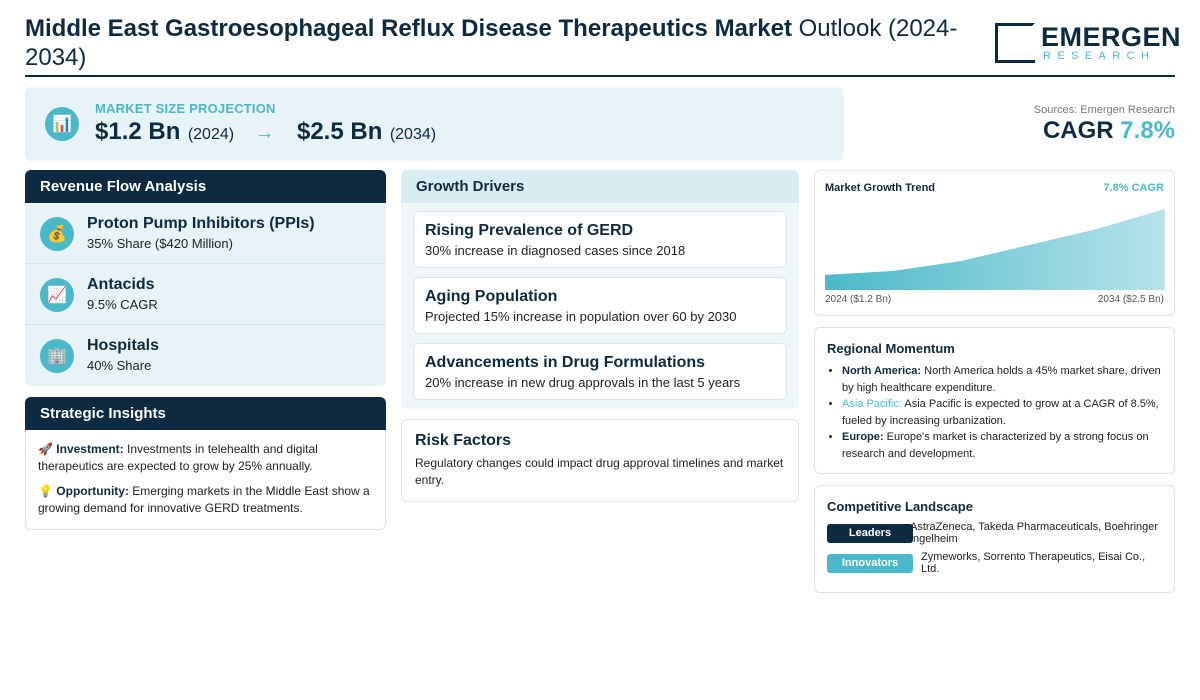 The height and width of the screenshot is (700, 1200). I want to click on logo-mark-icon, so click(1015, 43).